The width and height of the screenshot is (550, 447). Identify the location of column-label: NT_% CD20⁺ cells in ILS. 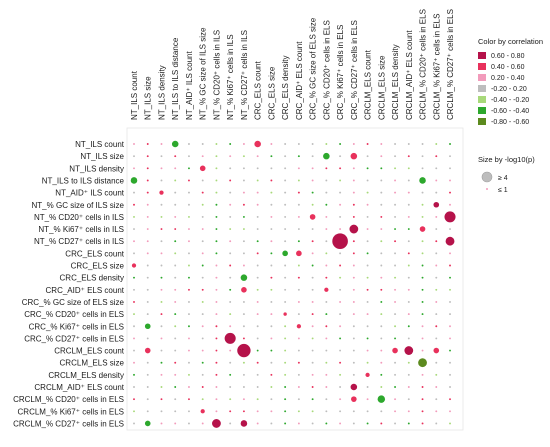
(216, 75).